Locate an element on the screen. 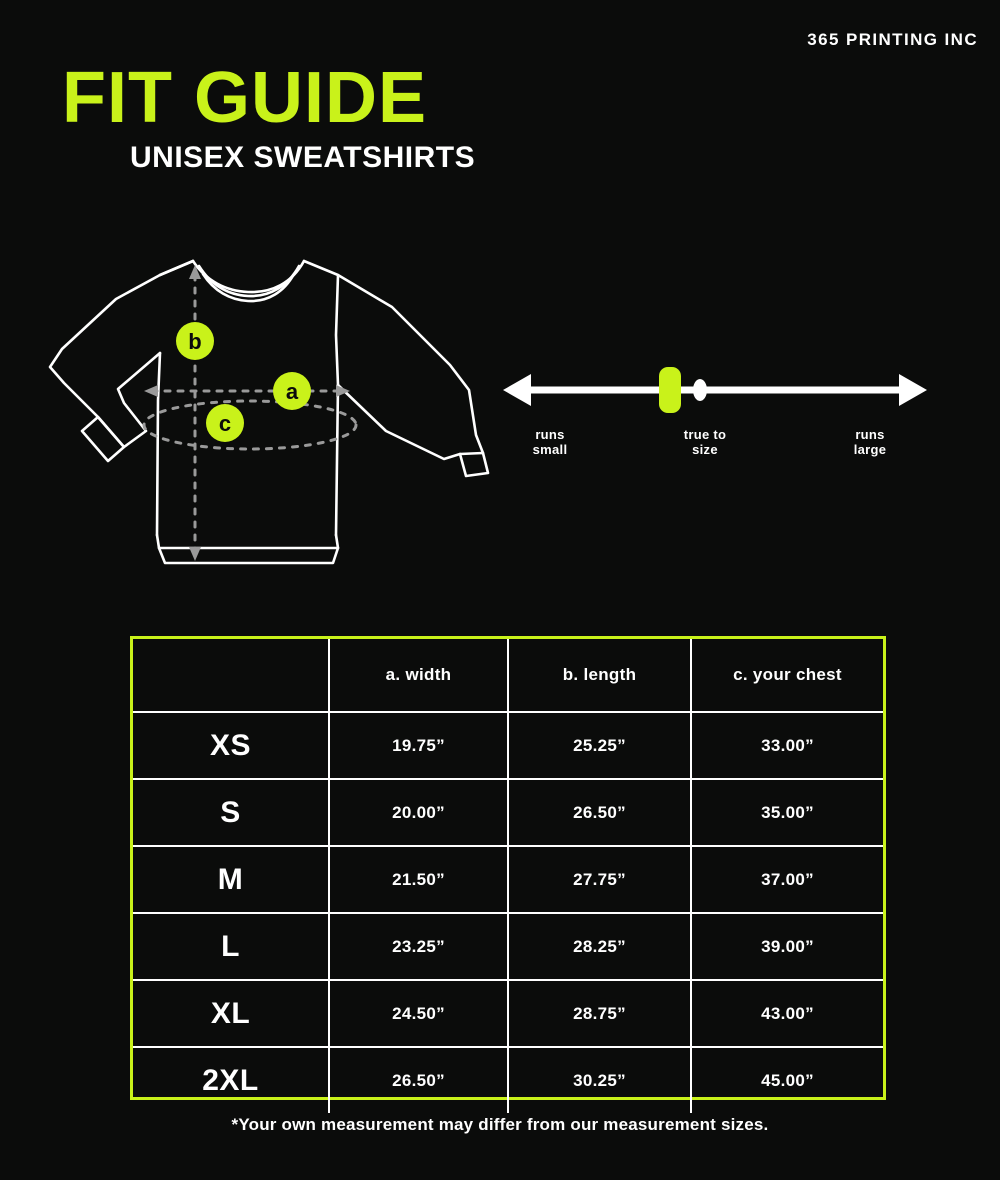 This screenshot has width=1000, height=1180. svg-text: c is located at coordinates (225, 423).